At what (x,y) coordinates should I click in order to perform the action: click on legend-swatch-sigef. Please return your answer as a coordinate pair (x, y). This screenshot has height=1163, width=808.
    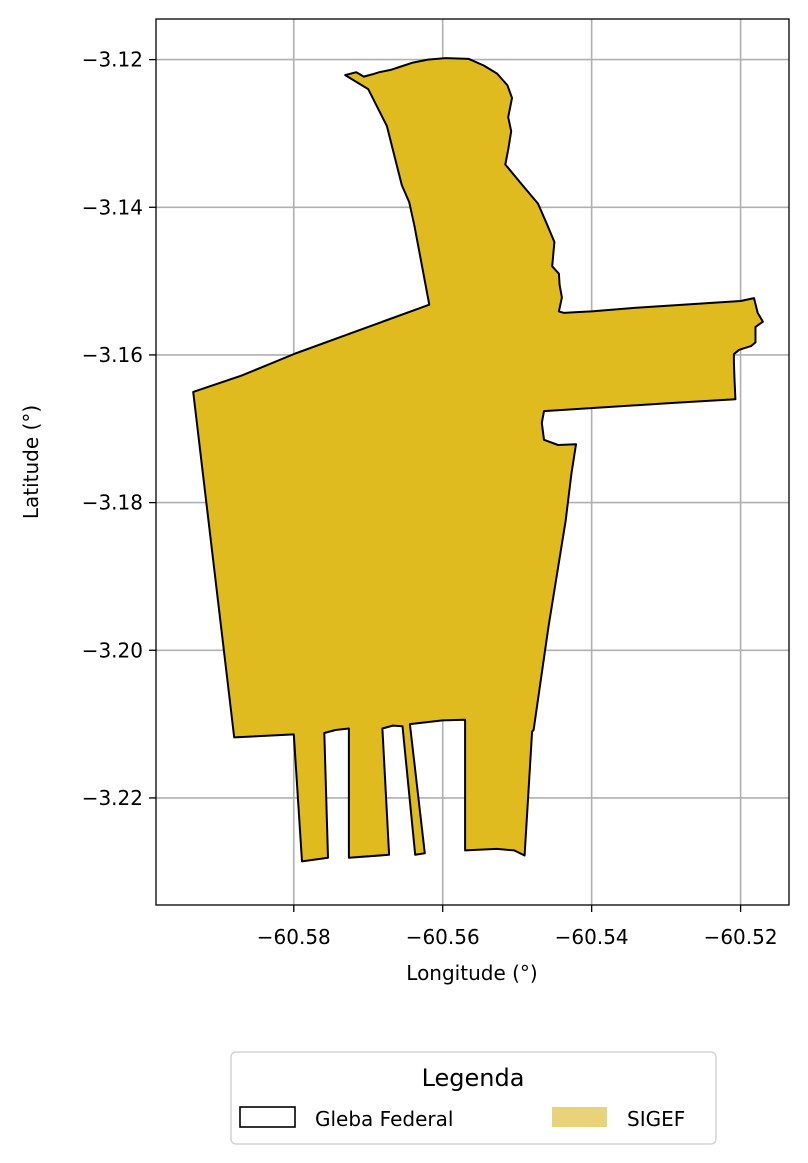
    Looking at the image, I should click on (579, 1117).